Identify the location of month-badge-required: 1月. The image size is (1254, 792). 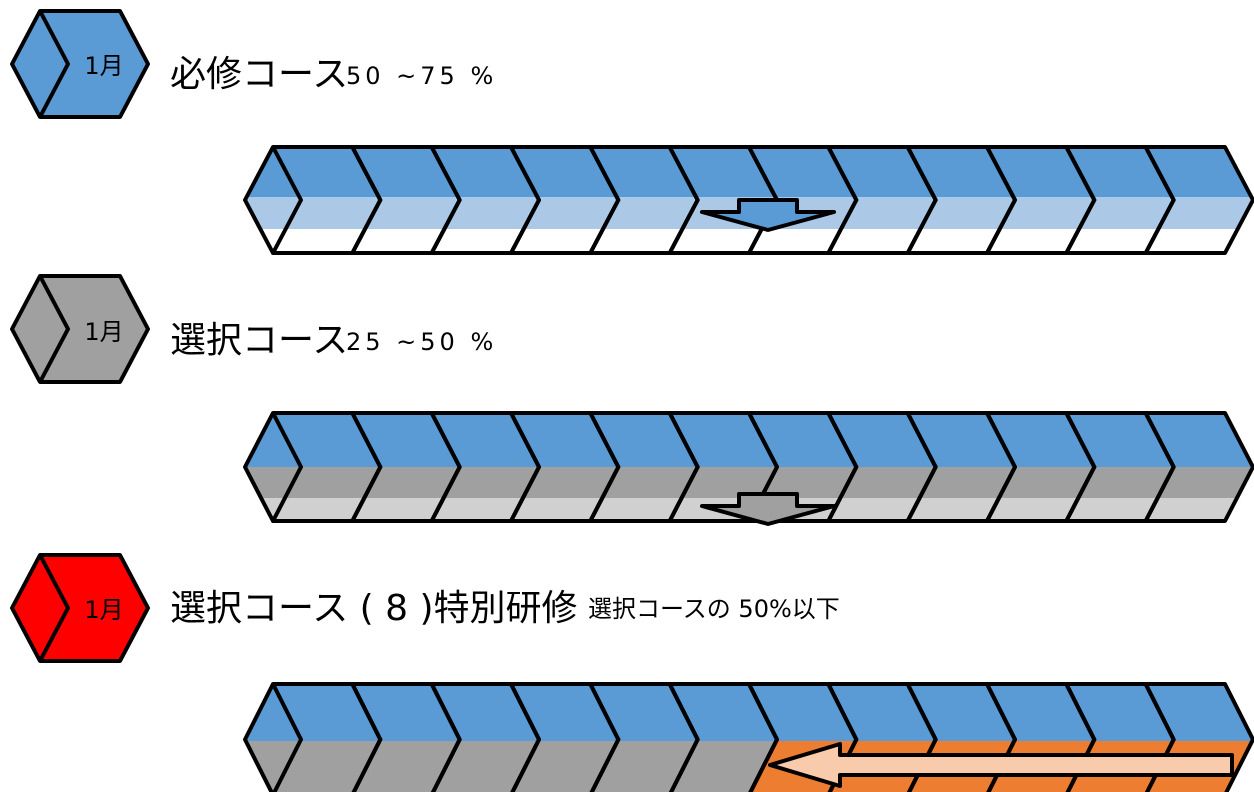
(80, 64).